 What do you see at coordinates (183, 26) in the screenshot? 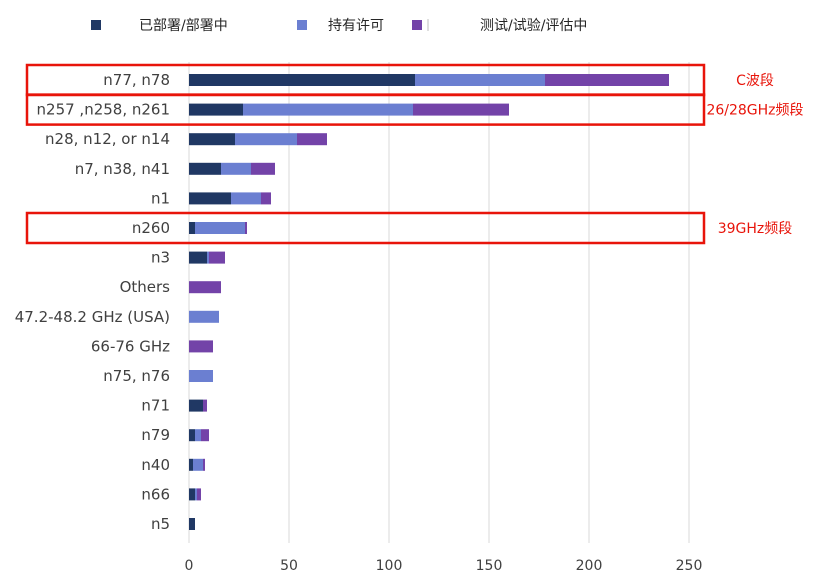
I see `legend-label: 已部署/部署中` at bounding box center [183, 26].